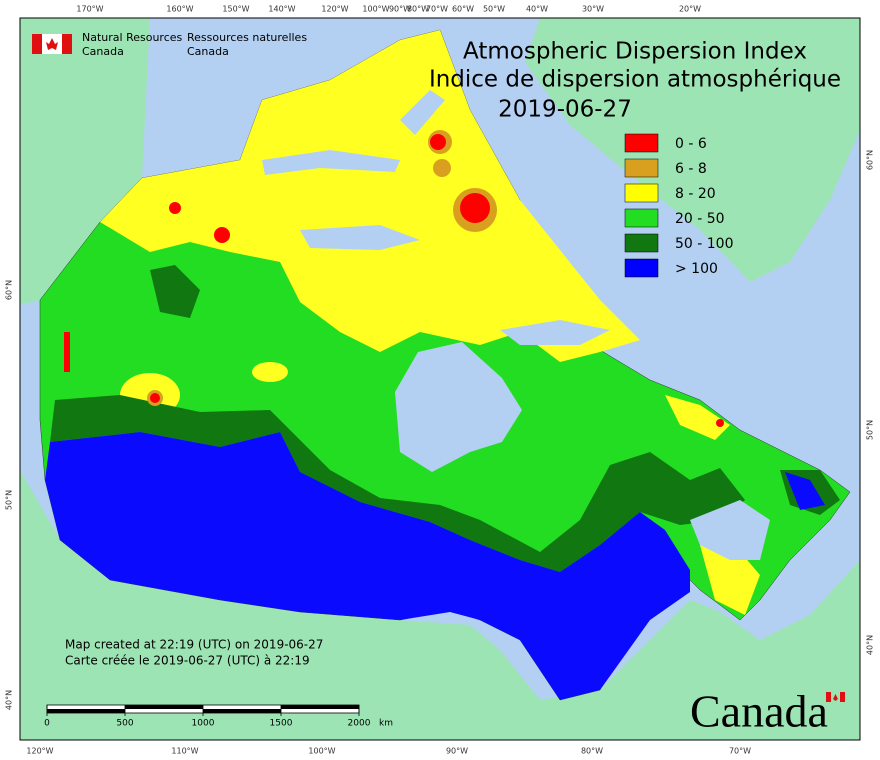 Image resolution: width=880 pixels, height=760 pixels. I want to click on scale-label: 500, so click(124, 724).